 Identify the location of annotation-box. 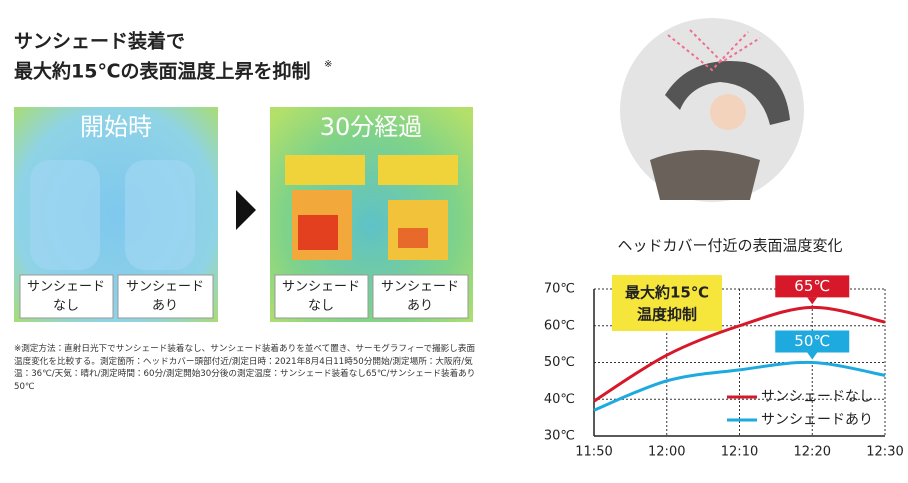
(667, 303).